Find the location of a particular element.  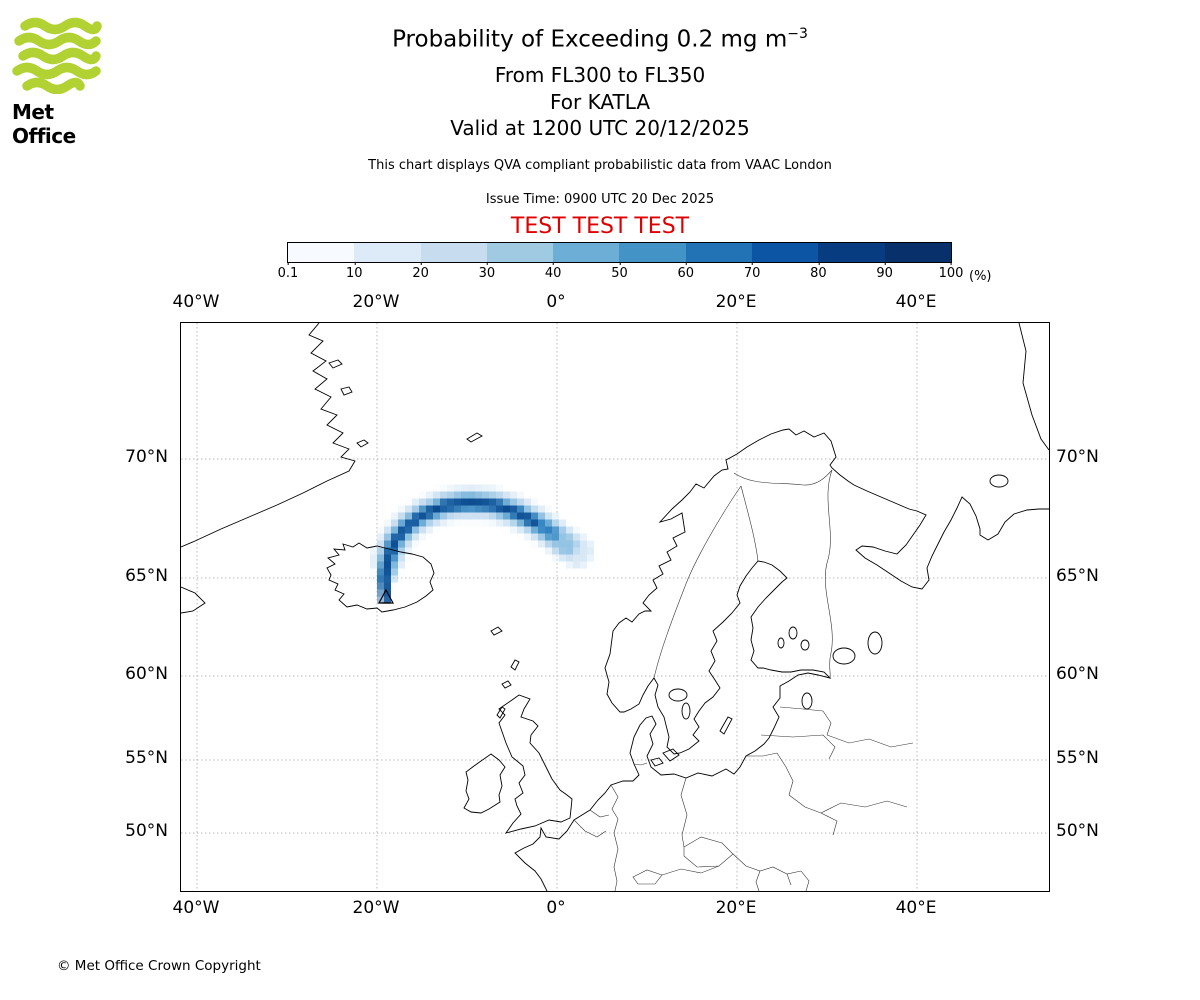

colorbar-tick-label: 90 is located at coordinates (884, 271).